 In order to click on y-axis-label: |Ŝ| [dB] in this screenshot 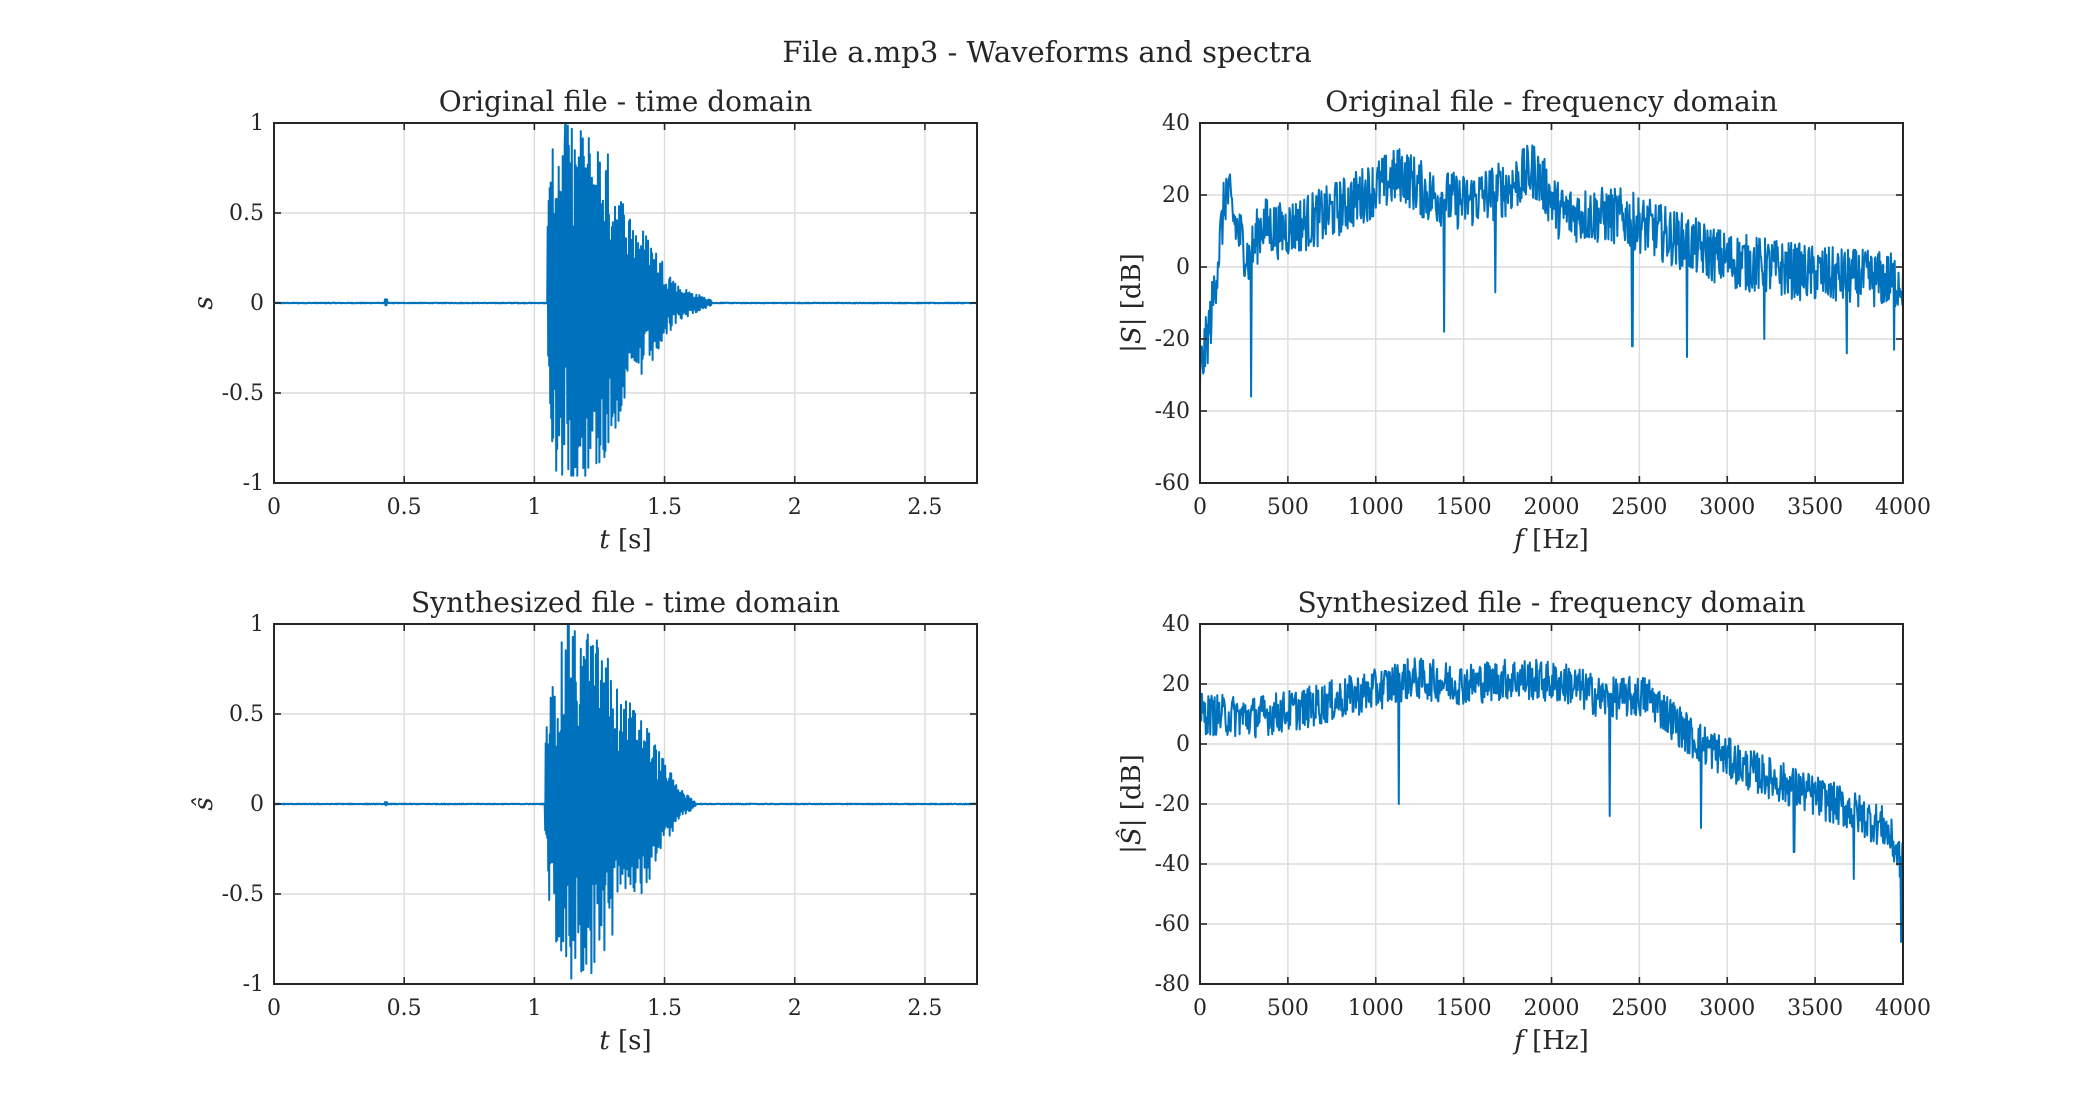, I will do `click(1131, 804)`.